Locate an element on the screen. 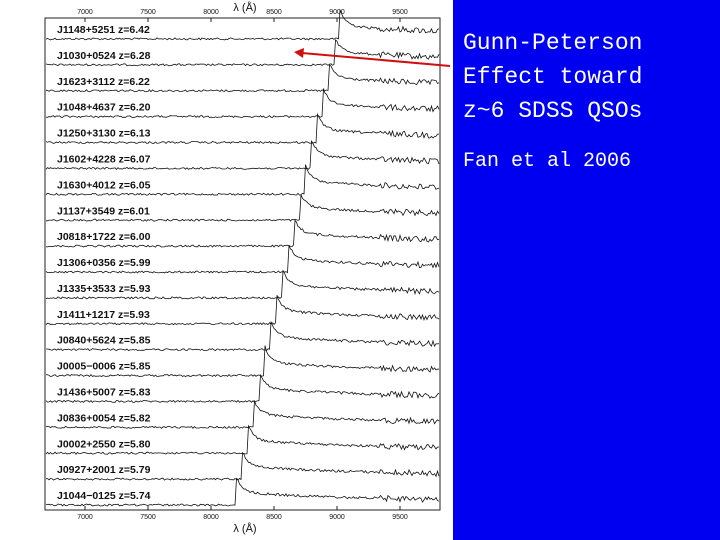 The width and height of the screenshot is (720, 540). quasar-label: J1335+3533 z=5.93 is located at coordinates (104, 289).